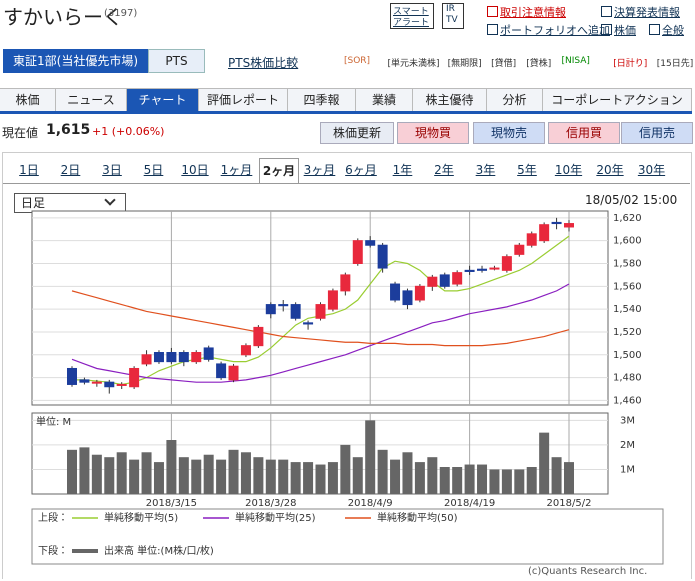  Describe the element at coordinates (515, 100) in the screenshot. I see `nav-tab: 分析` at that location.